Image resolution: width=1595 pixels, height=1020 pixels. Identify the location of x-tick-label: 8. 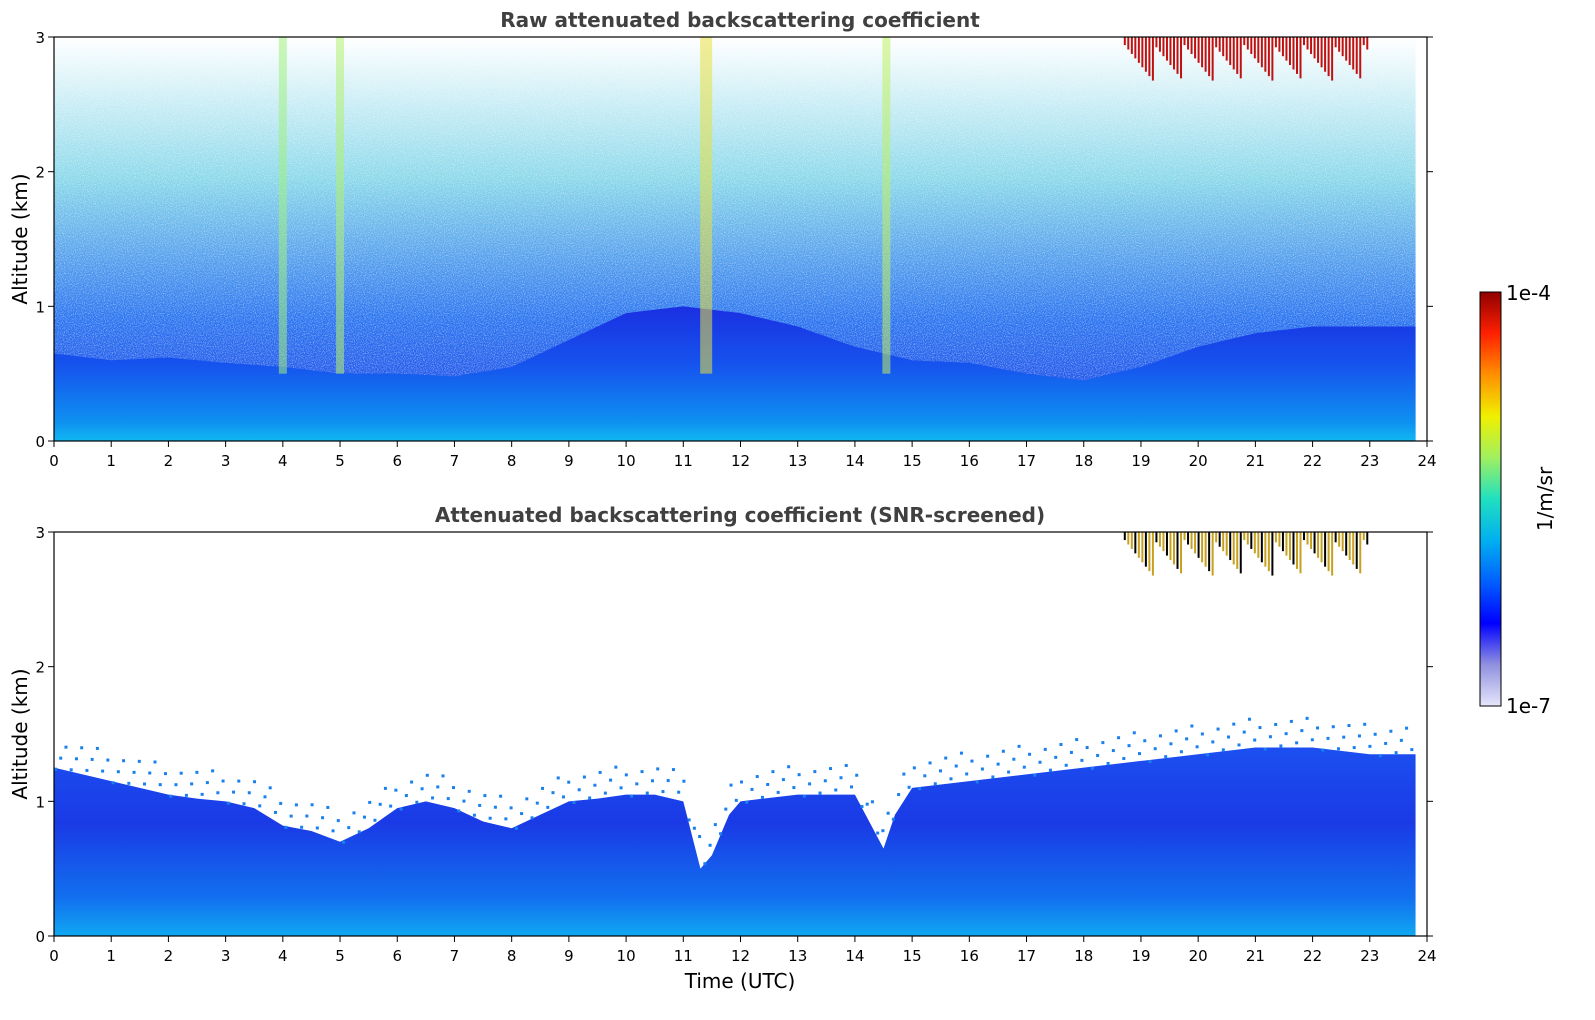
(512, 956).